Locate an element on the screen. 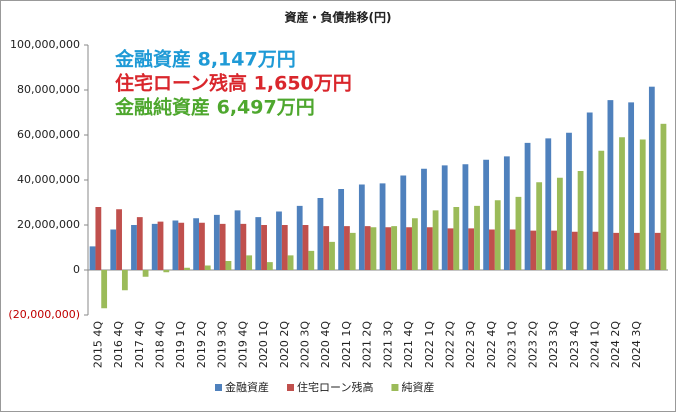 The image size is (676, 412). x-tick-label: 2015 4Q is located at coordinates (97, 344).